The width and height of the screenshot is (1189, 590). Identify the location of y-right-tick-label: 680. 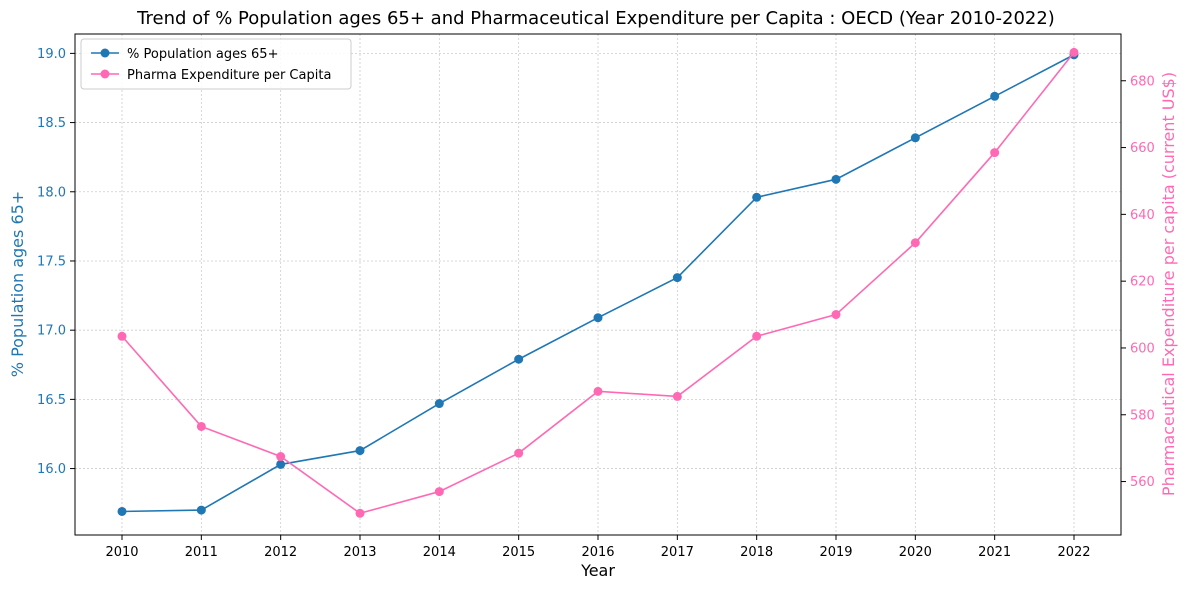
(1142, 81).